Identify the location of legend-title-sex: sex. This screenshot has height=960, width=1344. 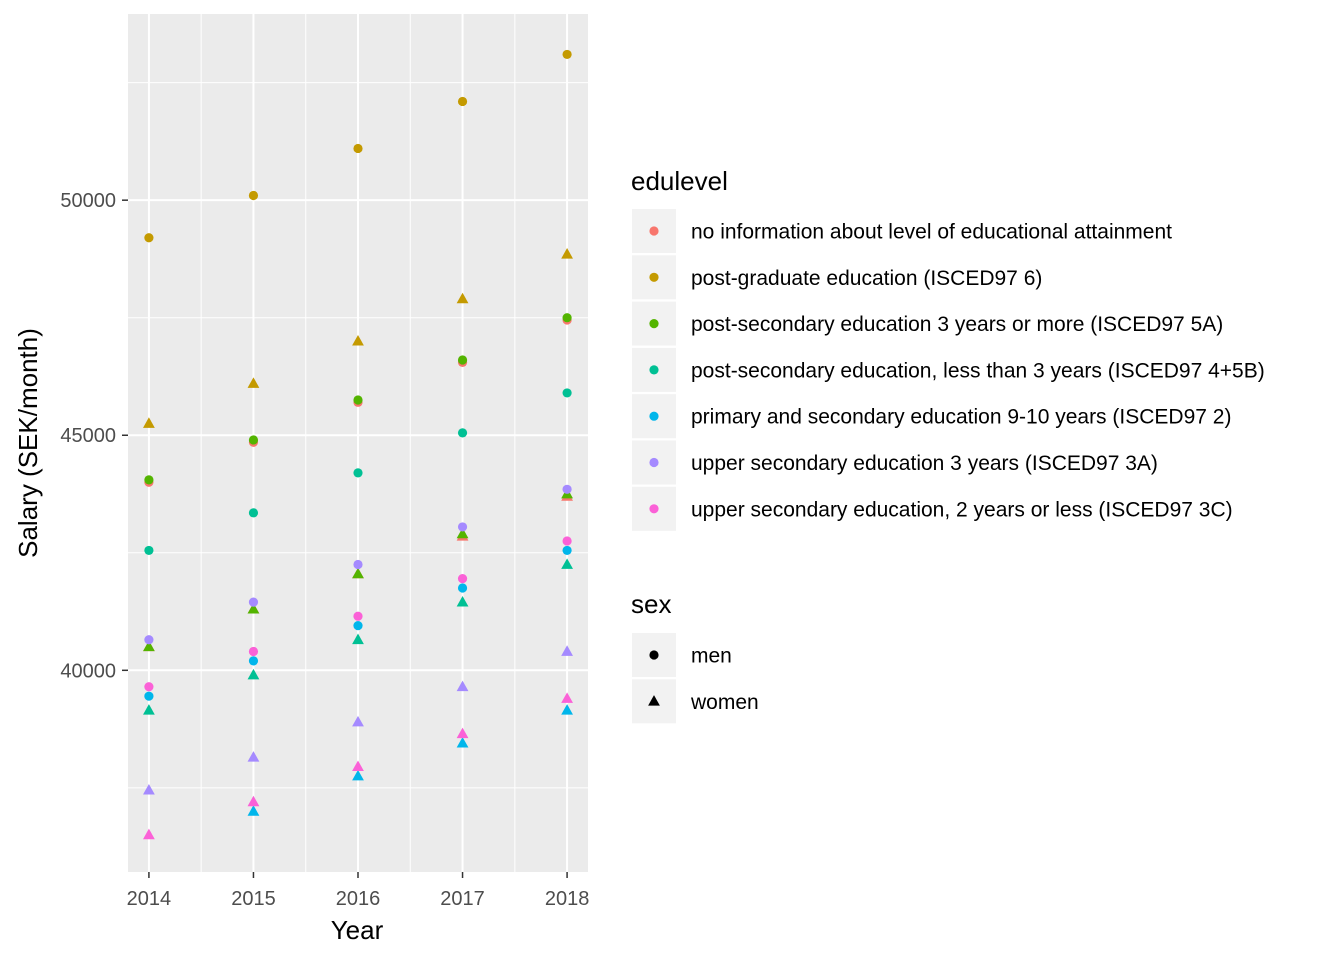
(651, 604).